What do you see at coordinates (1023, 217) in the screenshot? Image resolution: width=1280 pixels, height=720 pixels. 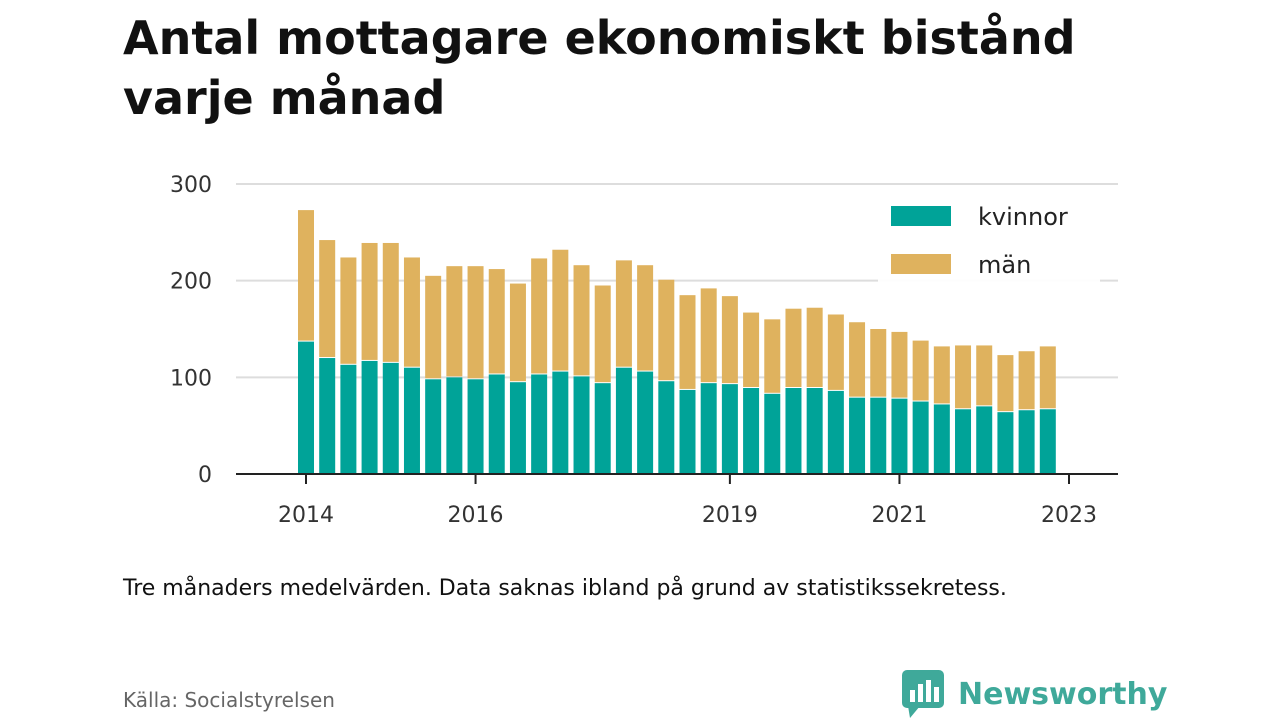 I see `legend-label-kvinnor: kvinnor` at bounding box center [1023, 217].